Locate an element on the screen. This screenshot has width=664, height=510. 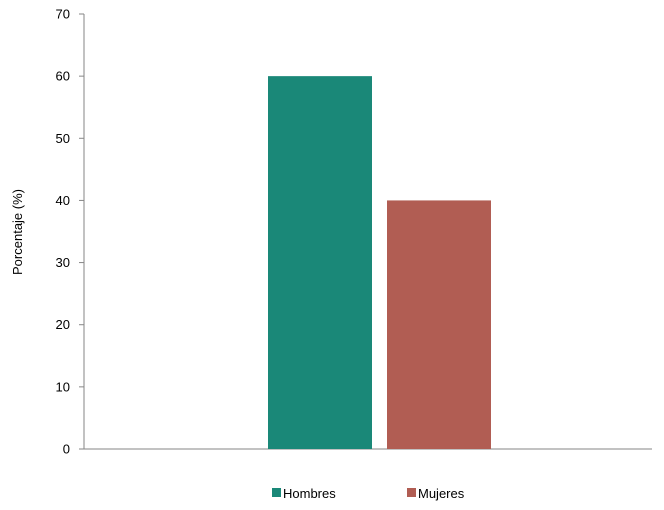
legend: Hombres Mujeres is located at coordinates (368, 493).